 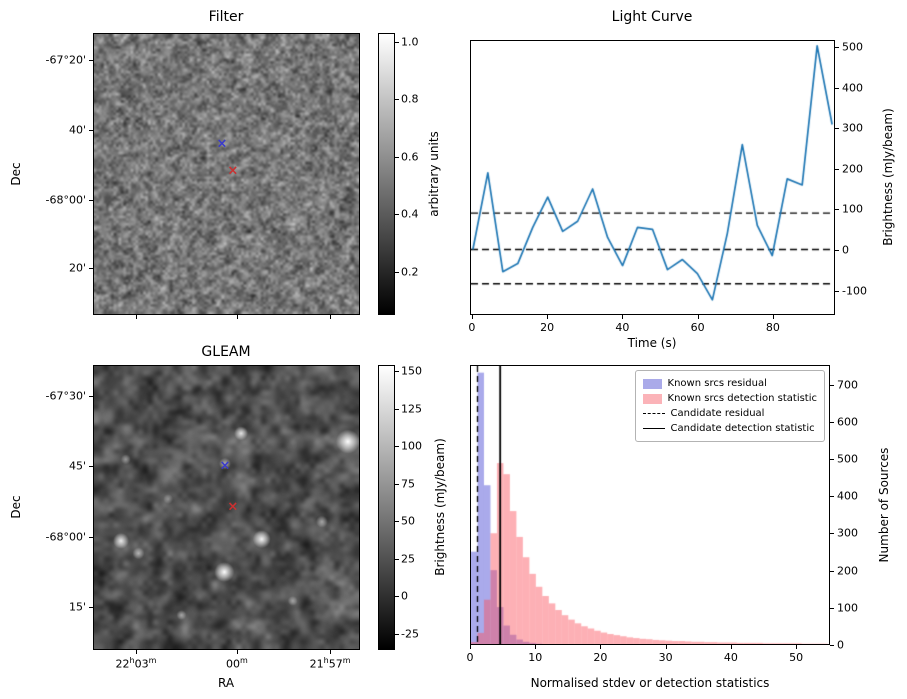 I want to click on light_curve-x-tick-label: 80, so click(x=772, y=327).